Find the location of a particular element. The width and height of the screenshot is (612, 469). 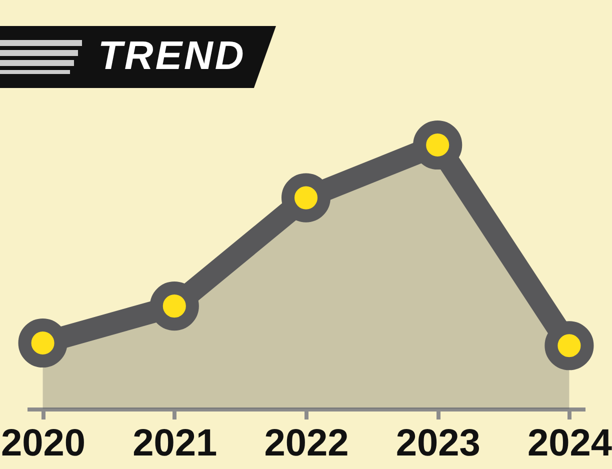

x-tick-label: 2023 is located at coordinates (438, 443).